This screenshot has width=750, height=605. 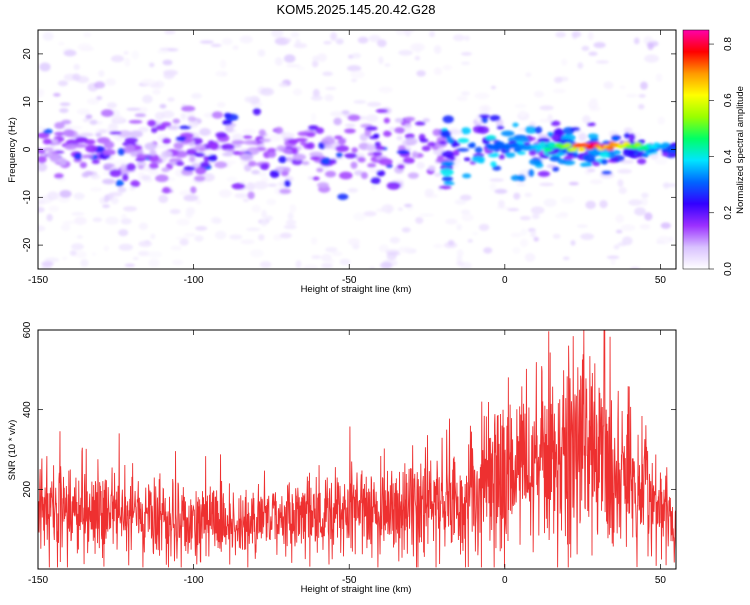 I want to click on y-tick-label: 200, so click(x=27, y=489).